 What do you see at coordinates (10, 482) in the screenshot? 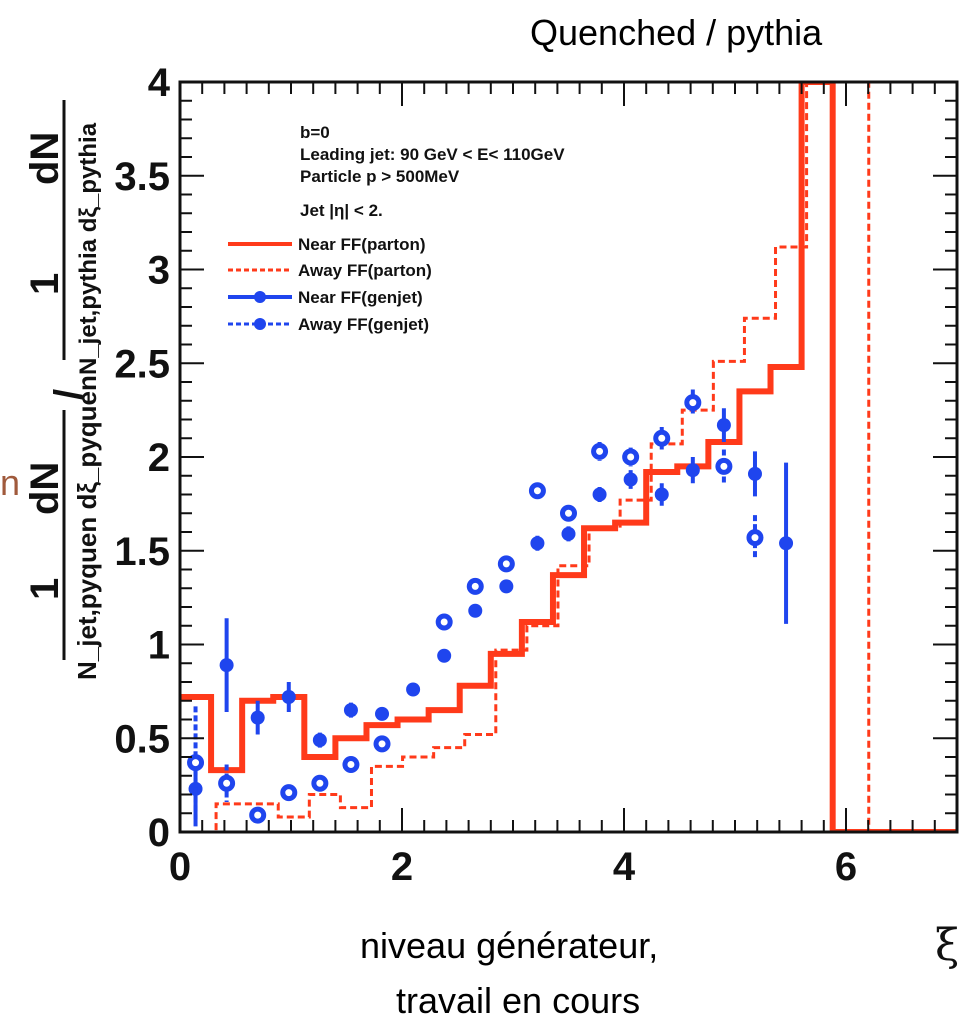
I see `side-text-fragment: n` at bounding box center [10, 482].